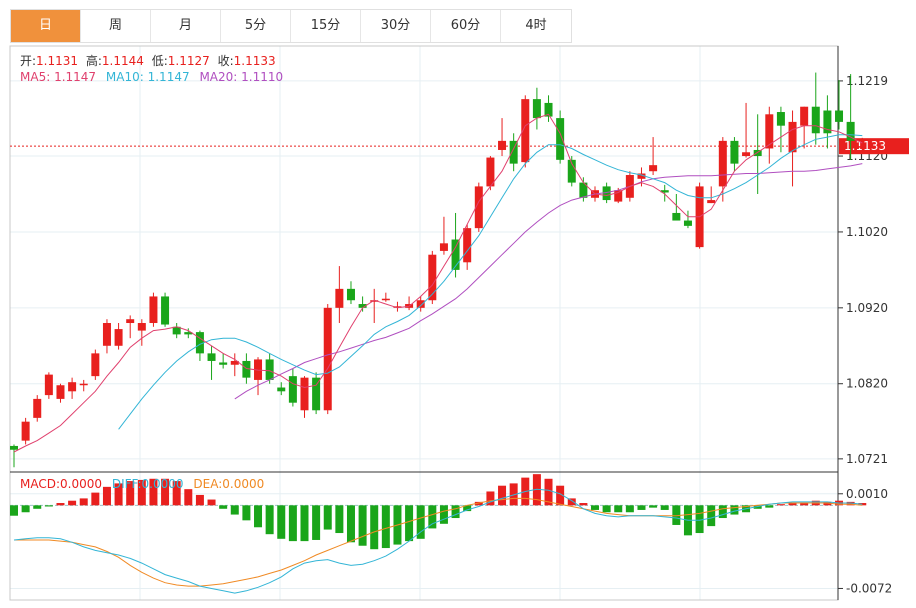 This screenshot has width=916, height=608. I want to click on ma10-label: MA10:, so click(124, 77).